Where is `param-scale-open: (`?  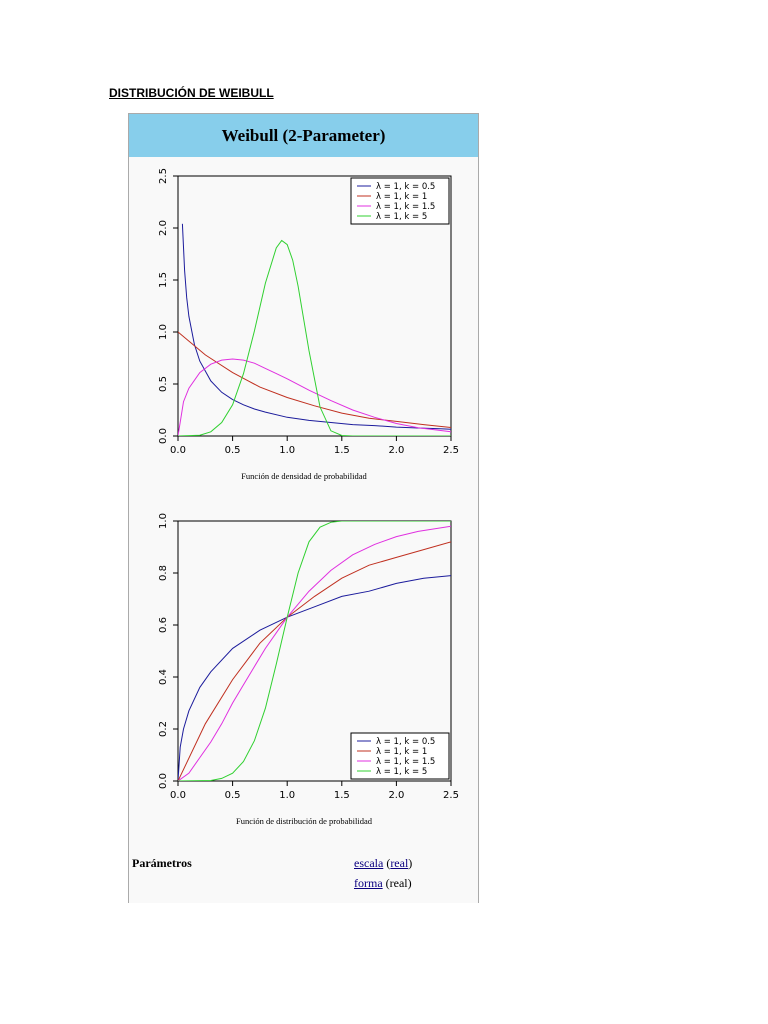
param-scale-open: ( is located at coordinates (387, 863).